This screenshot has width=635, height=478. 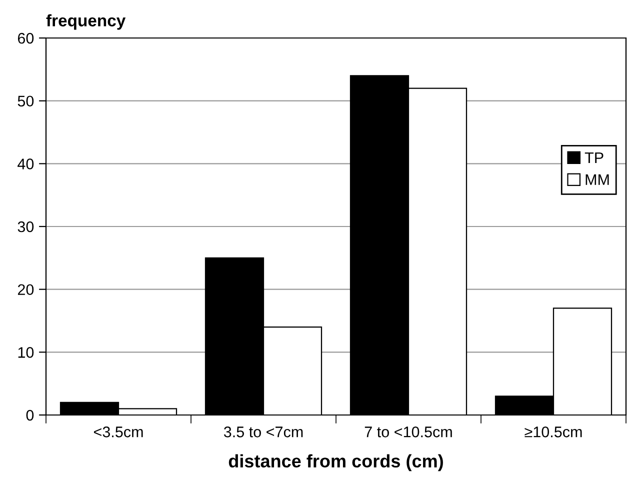 What do you see at coordinates (408, 432) in the screenshot?
I see `x-tick-label: 7 to <10.5cm` at bounding box center [408, 432].